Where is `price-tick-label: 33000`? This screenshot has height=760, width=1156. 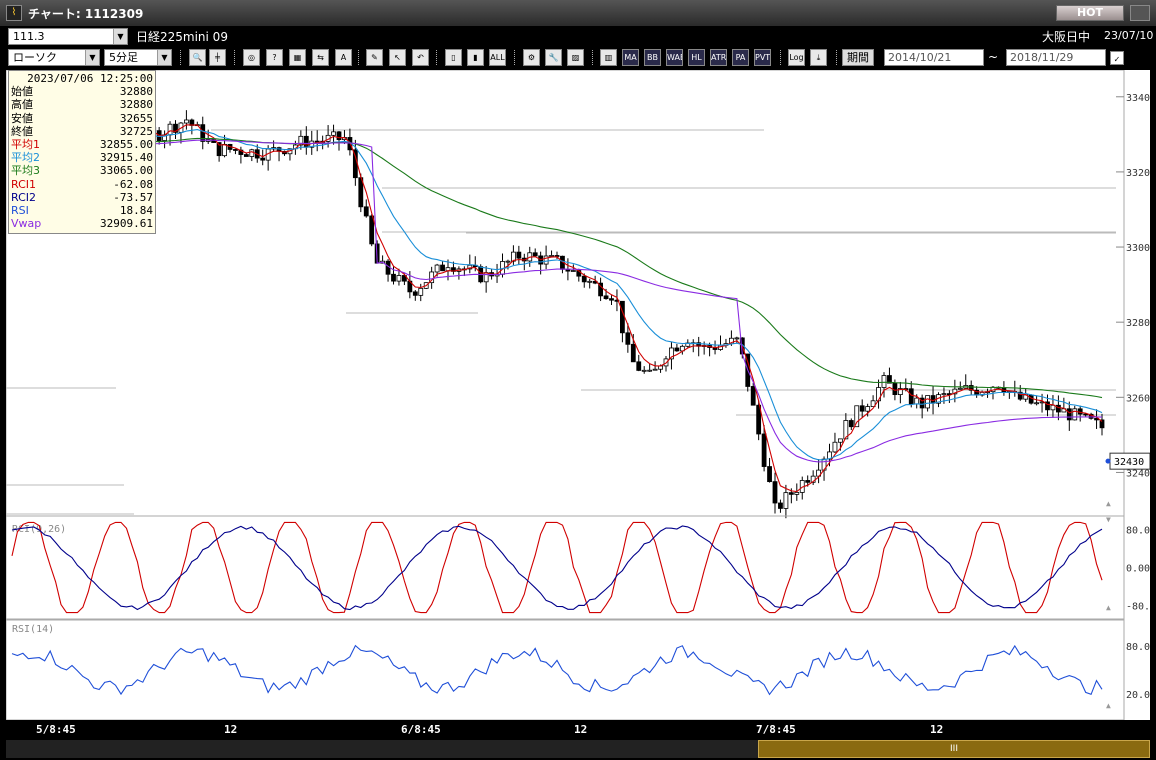
price-tick-label: 33000 is located at coordinates (1138, 248).